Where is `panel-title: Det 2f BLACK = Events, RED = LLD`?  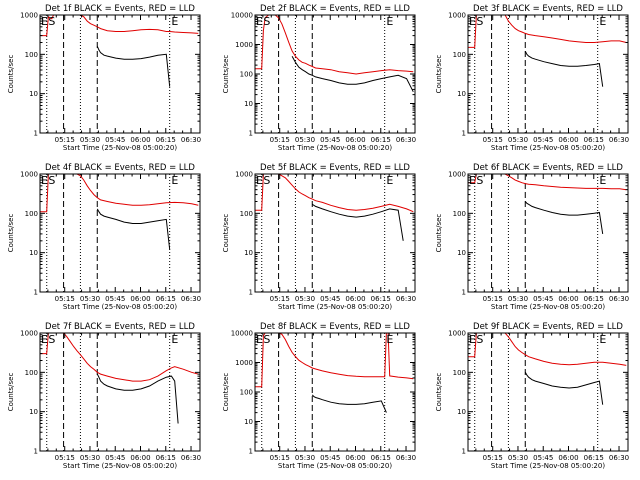
panel-title: Det 2f BLACK = Events, RED = LLD is located at coordinates (335, 9).